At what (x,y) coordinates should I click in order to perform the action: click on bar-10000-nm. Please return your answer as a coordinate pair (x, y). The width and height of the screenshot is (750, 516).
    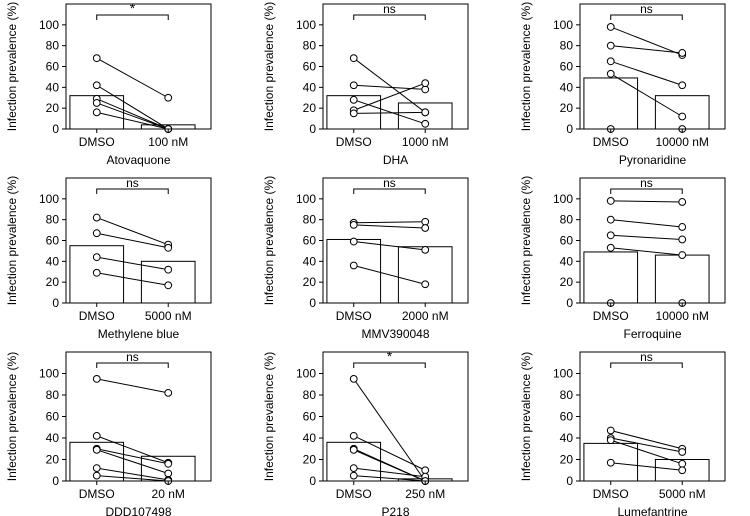
    Looking at the image, I should click on (682, 112).